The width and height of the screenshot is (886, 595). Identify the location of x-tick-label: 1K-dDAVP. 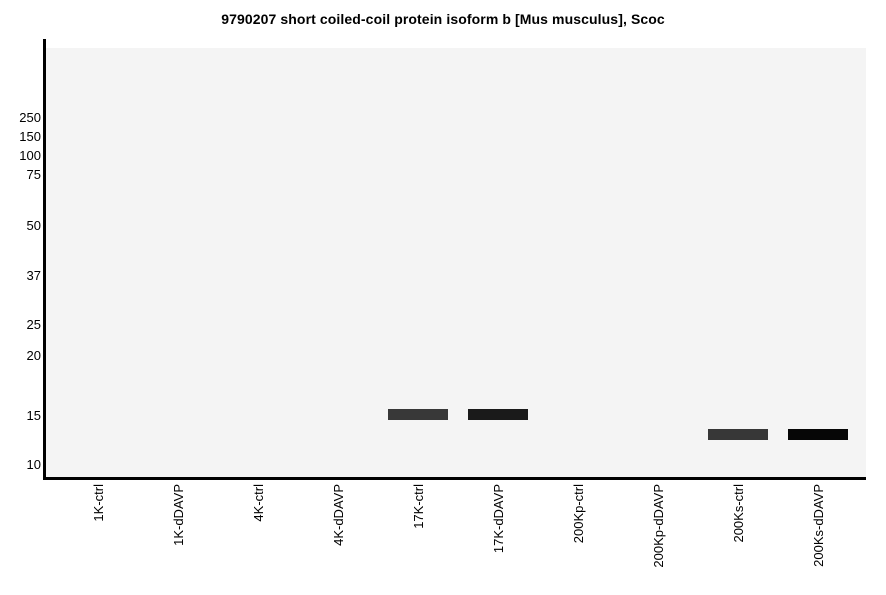
(178, 515).